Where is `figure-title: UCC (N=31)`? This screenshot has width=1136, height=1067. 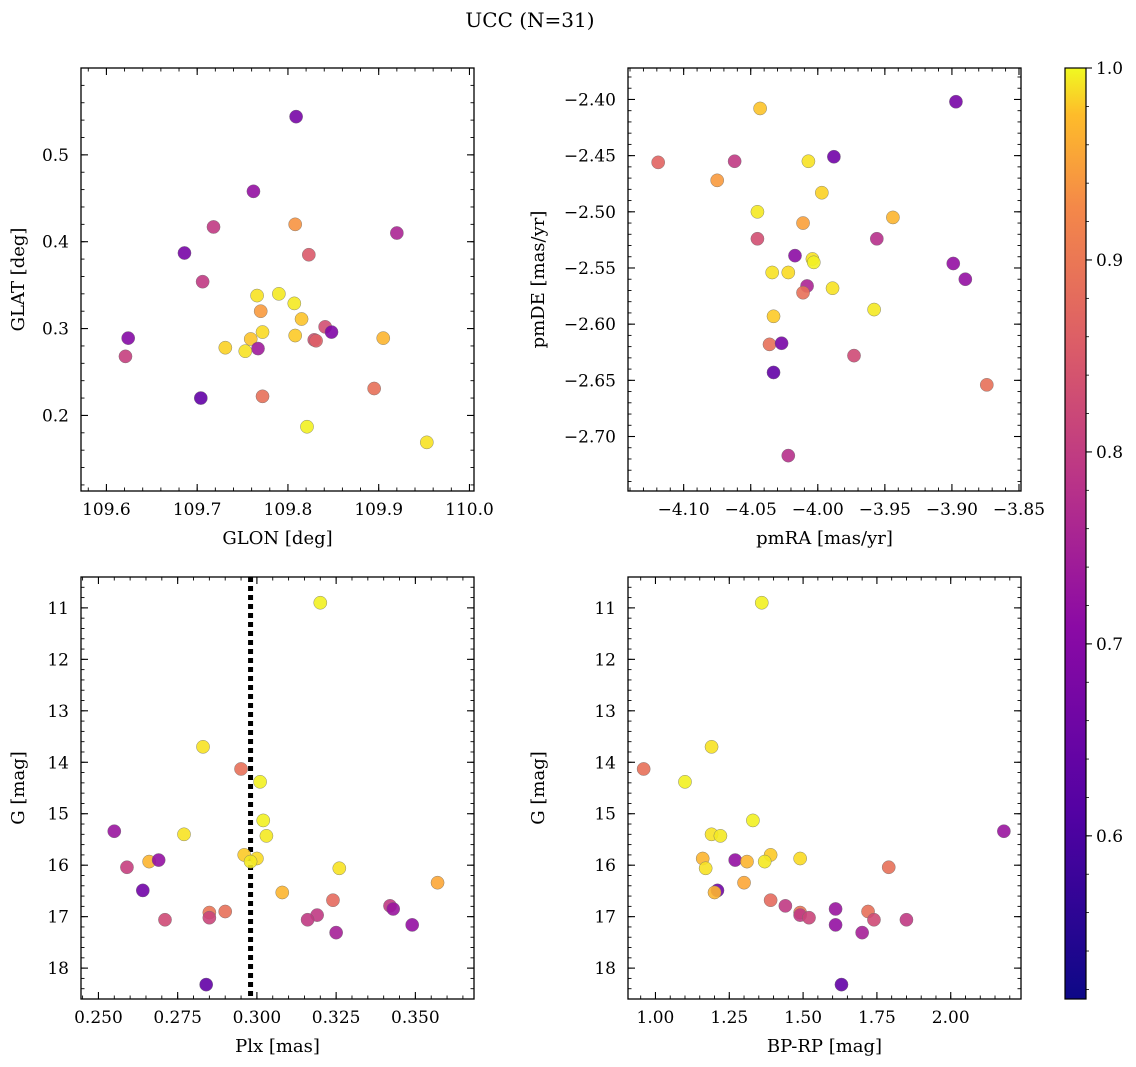 figure-title: UCC (N=31) is located at coordinates (529, 20).